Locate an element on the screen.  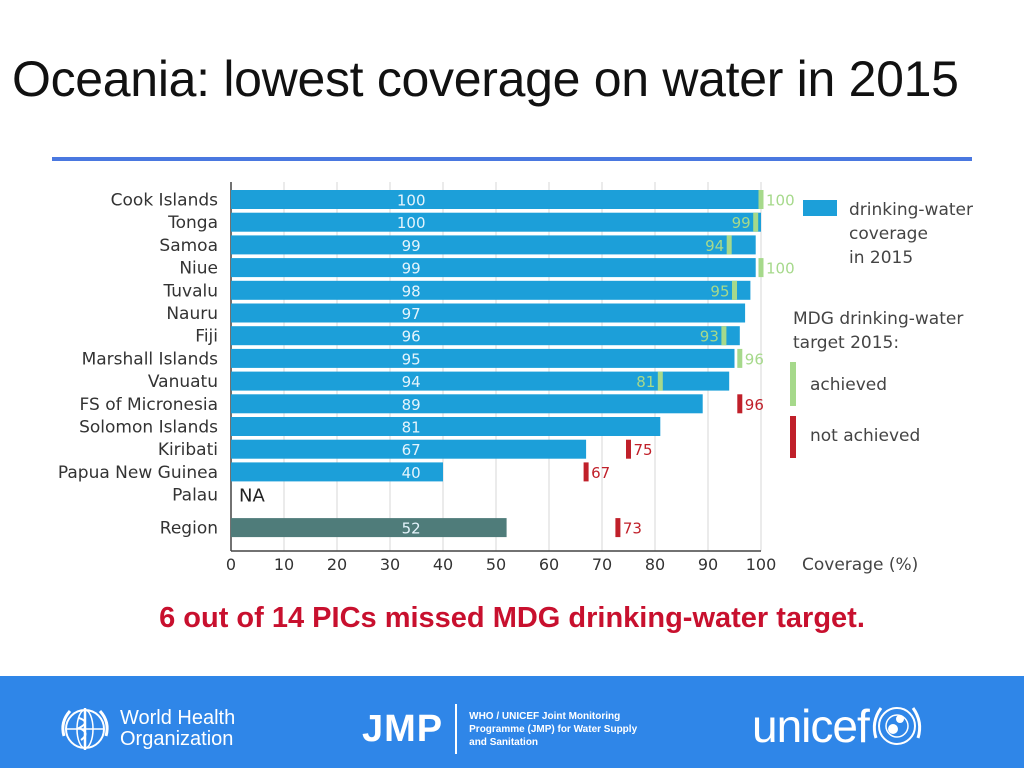
unicef-emblem-icon is located at coordinates (896, 726).